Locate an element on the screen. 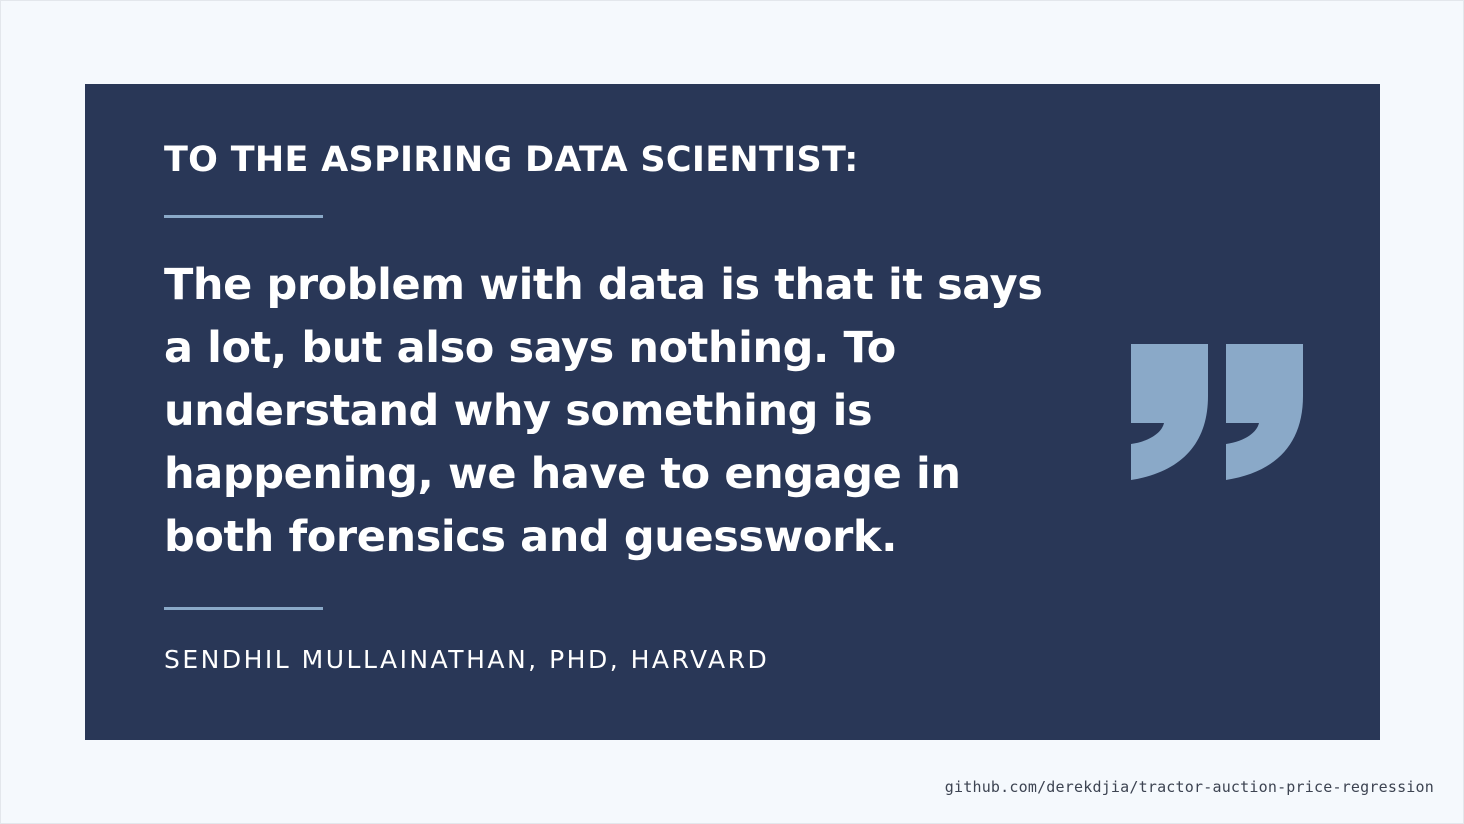  heading-divider is located at coordinates (243, 216).